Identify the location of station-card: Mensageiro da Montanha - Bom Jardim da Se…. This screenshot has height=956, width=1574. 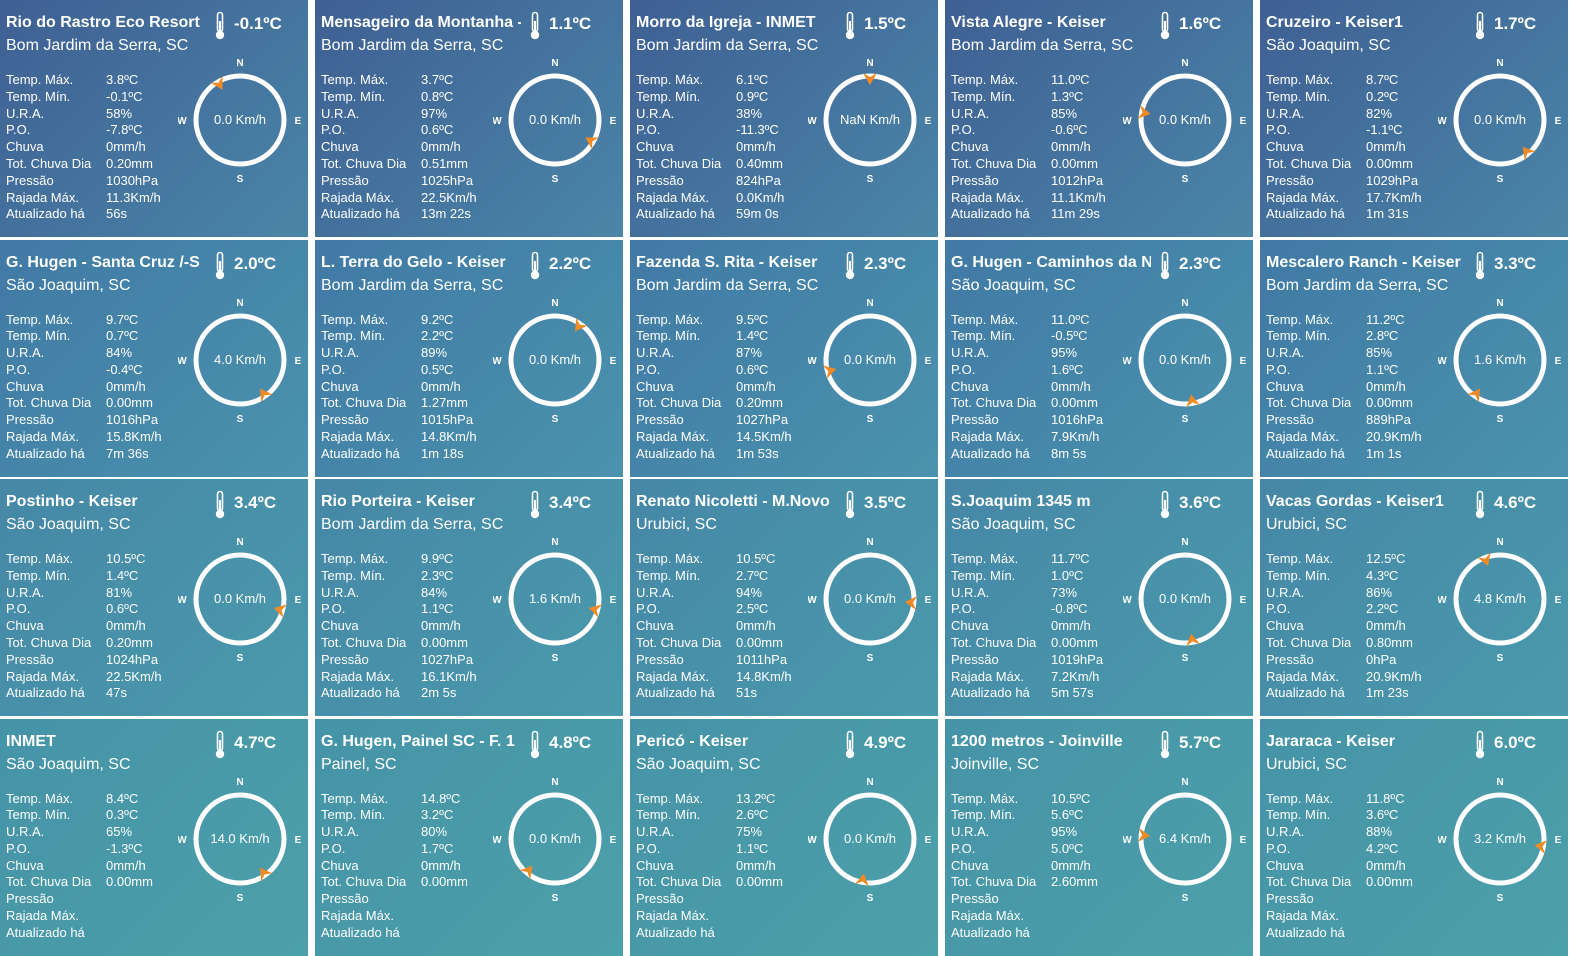
(469, 118).